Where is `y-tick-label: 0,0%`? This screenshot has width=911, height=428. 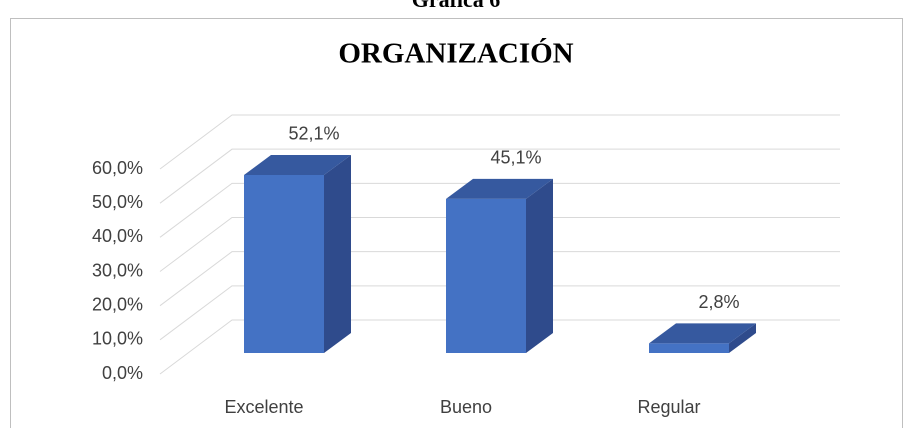 y-tick-label: 0,0% is located at coordinates (122, 373).